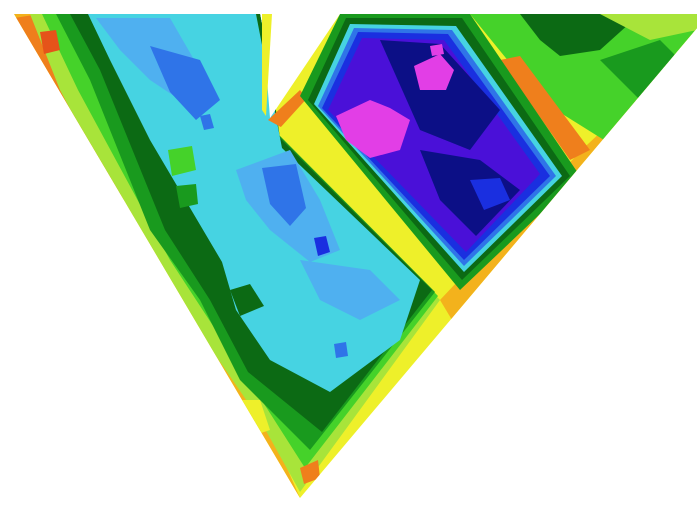 This screenshot has width=697, height=509. What do you see at coordinates (437, 50) in the screenshot?
I see `magenta-dot` at bounding box center [437, 50].